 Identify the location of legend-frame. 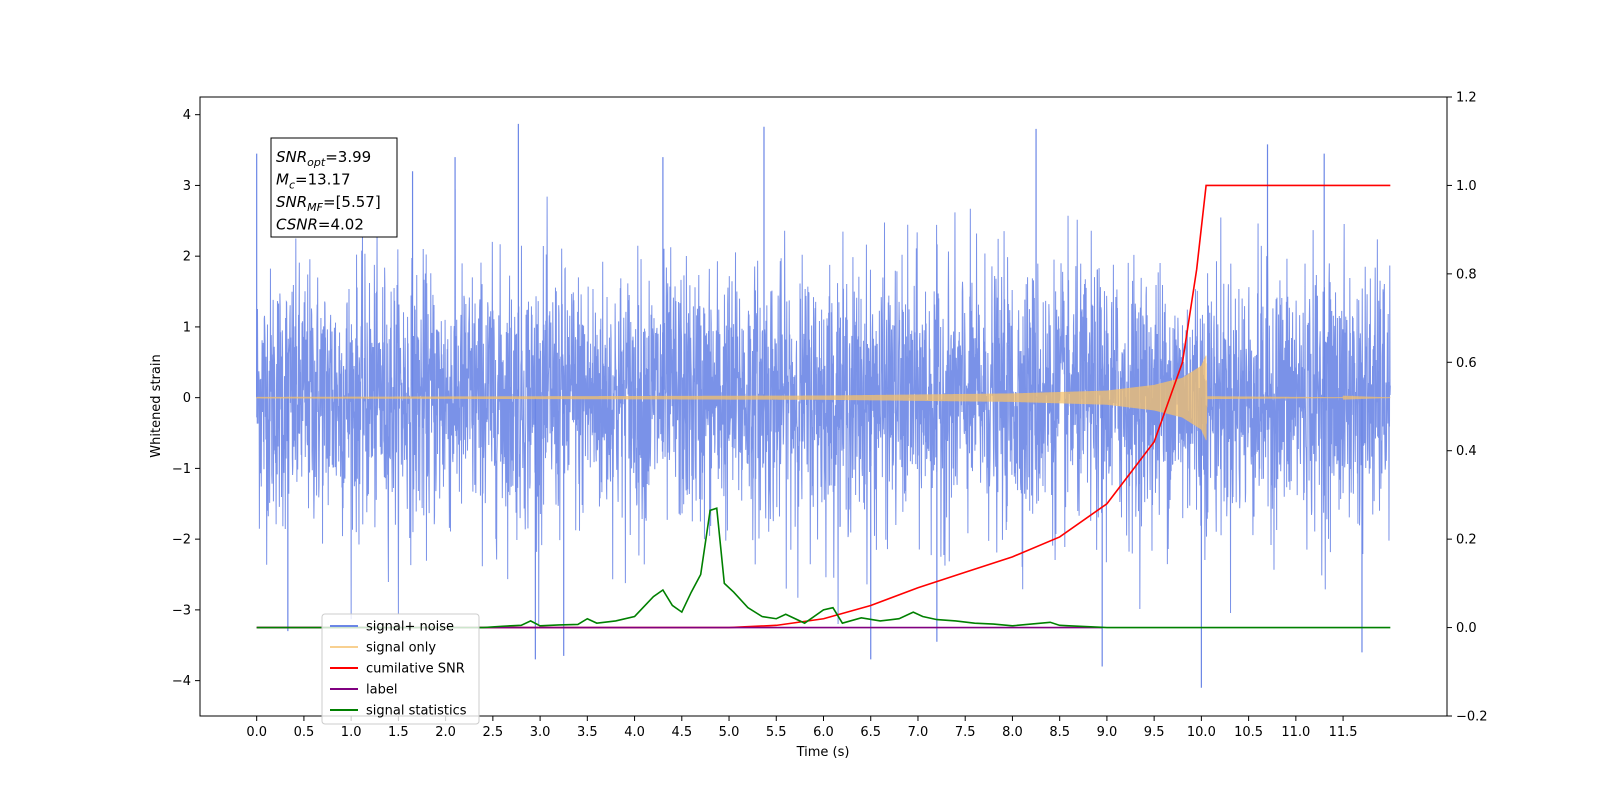
(400, 669).